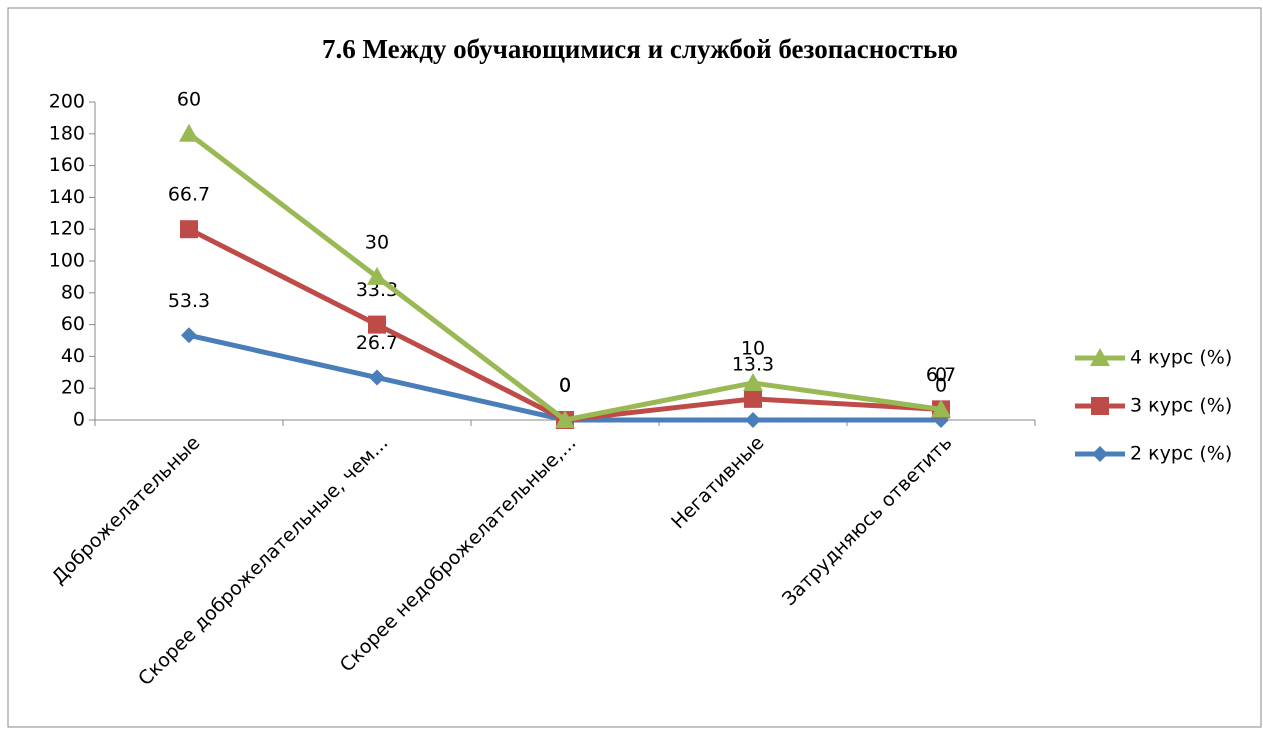 The height and width of the screenshot is (733, 1263). Describe the element at coordinates (67, 197) in the screenshot. I see `y-tick-label: 140` at that location.